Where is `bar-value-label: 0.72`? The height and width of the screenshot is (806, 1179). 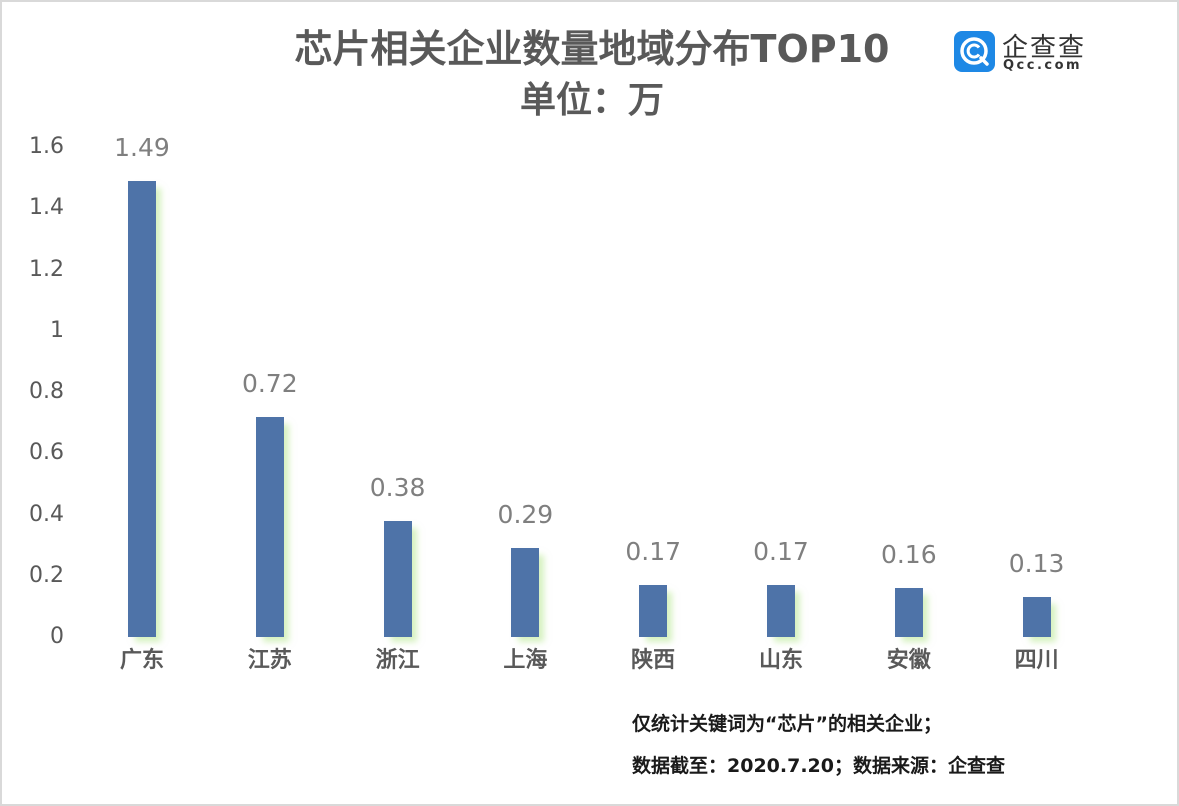
bar-value-label: 0.72 is located at coordinates (269, 383).